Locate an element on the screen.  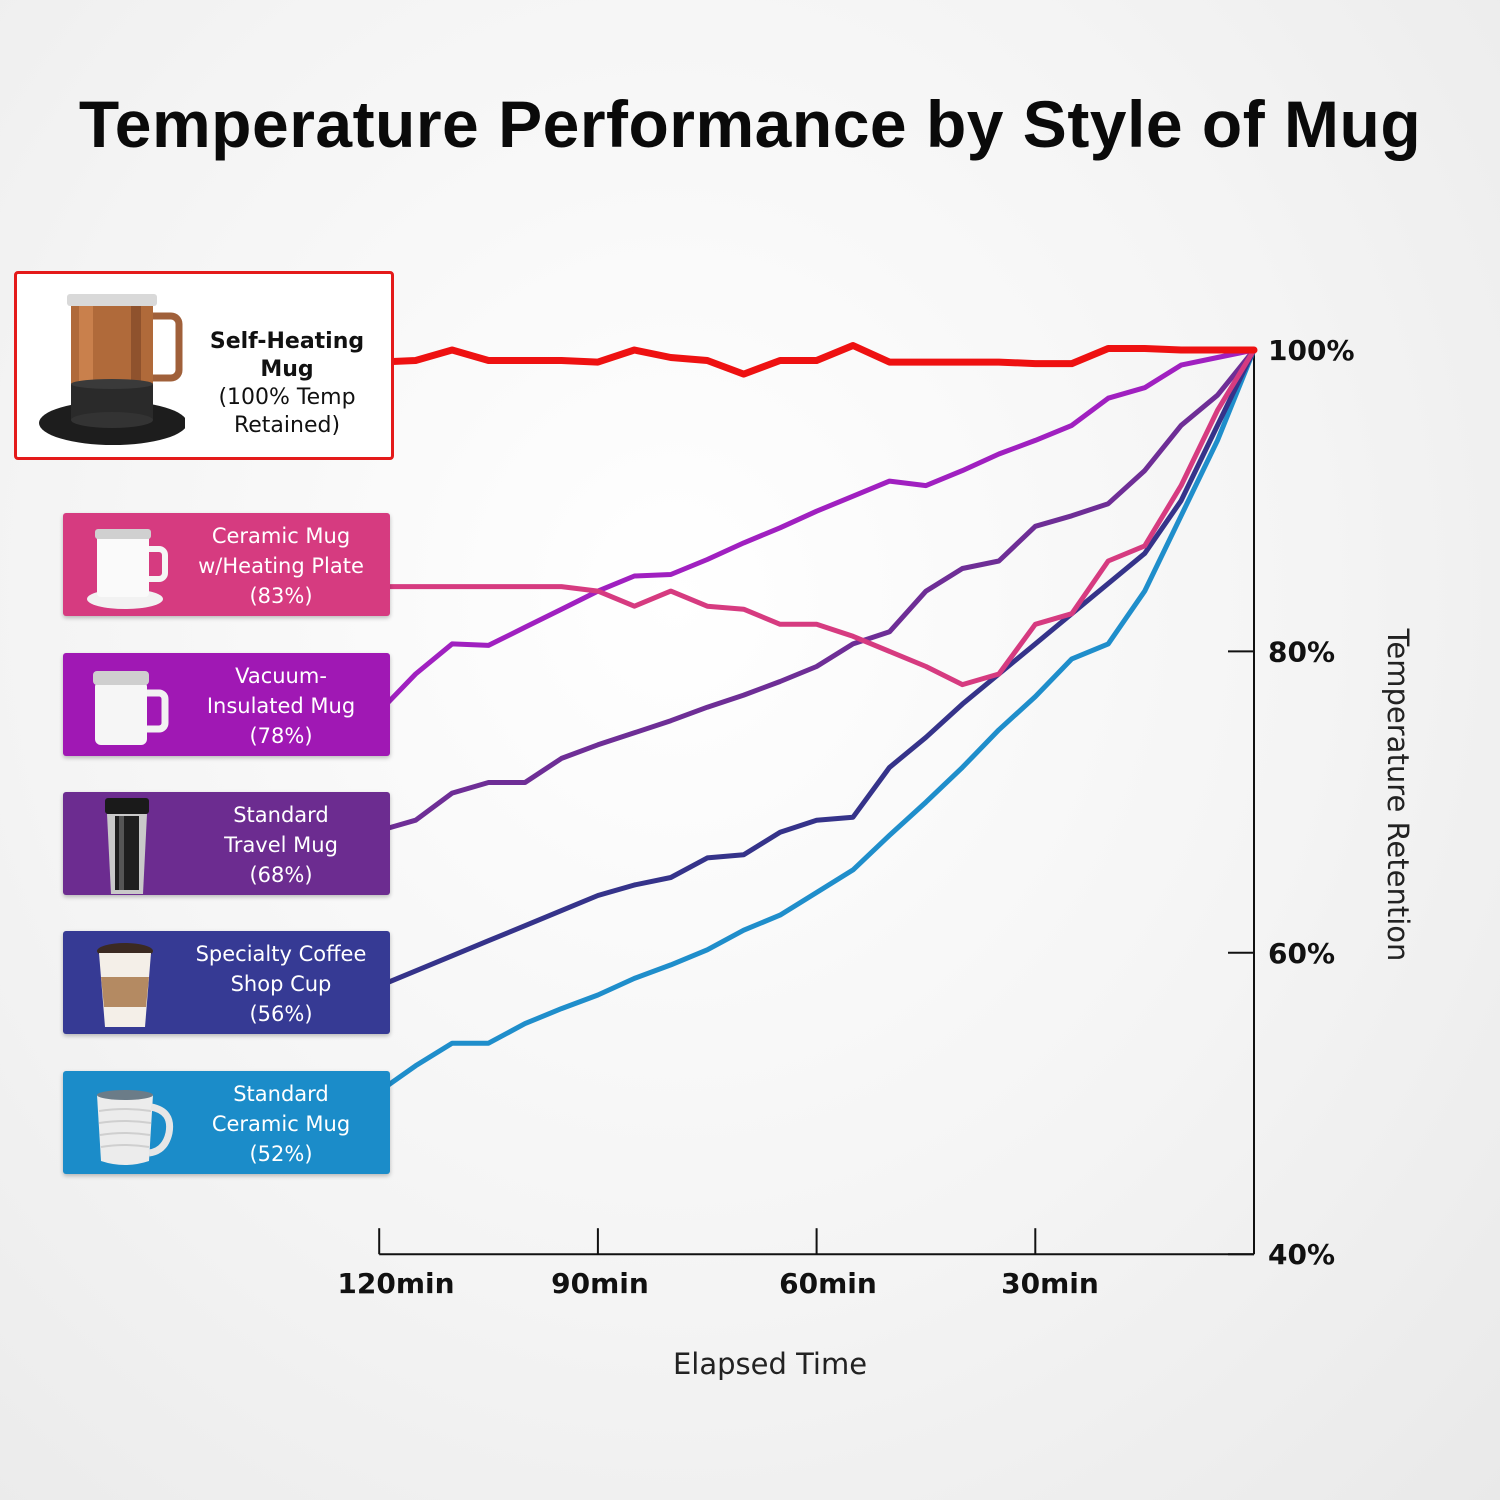
legend-line: Specialty Coffee is located at coordinates (281, 954).